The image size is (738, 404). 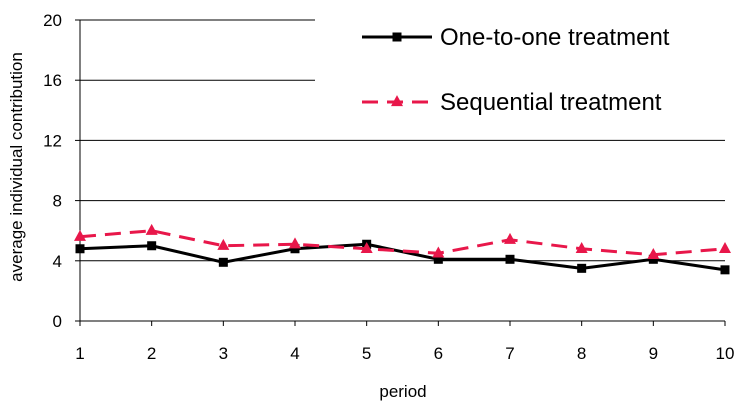 What do you see at coordinates (294, 353) in the screenshot?
I see `x-tick-label: 4` at bounding box center [294, 353].